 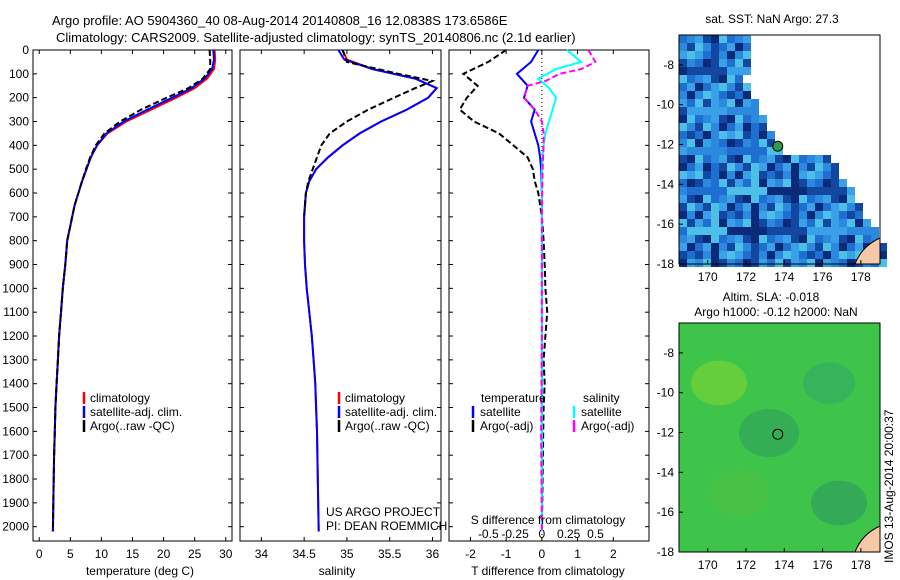 I want to click on x-tick-label: 34, so click(x=262, y=554).